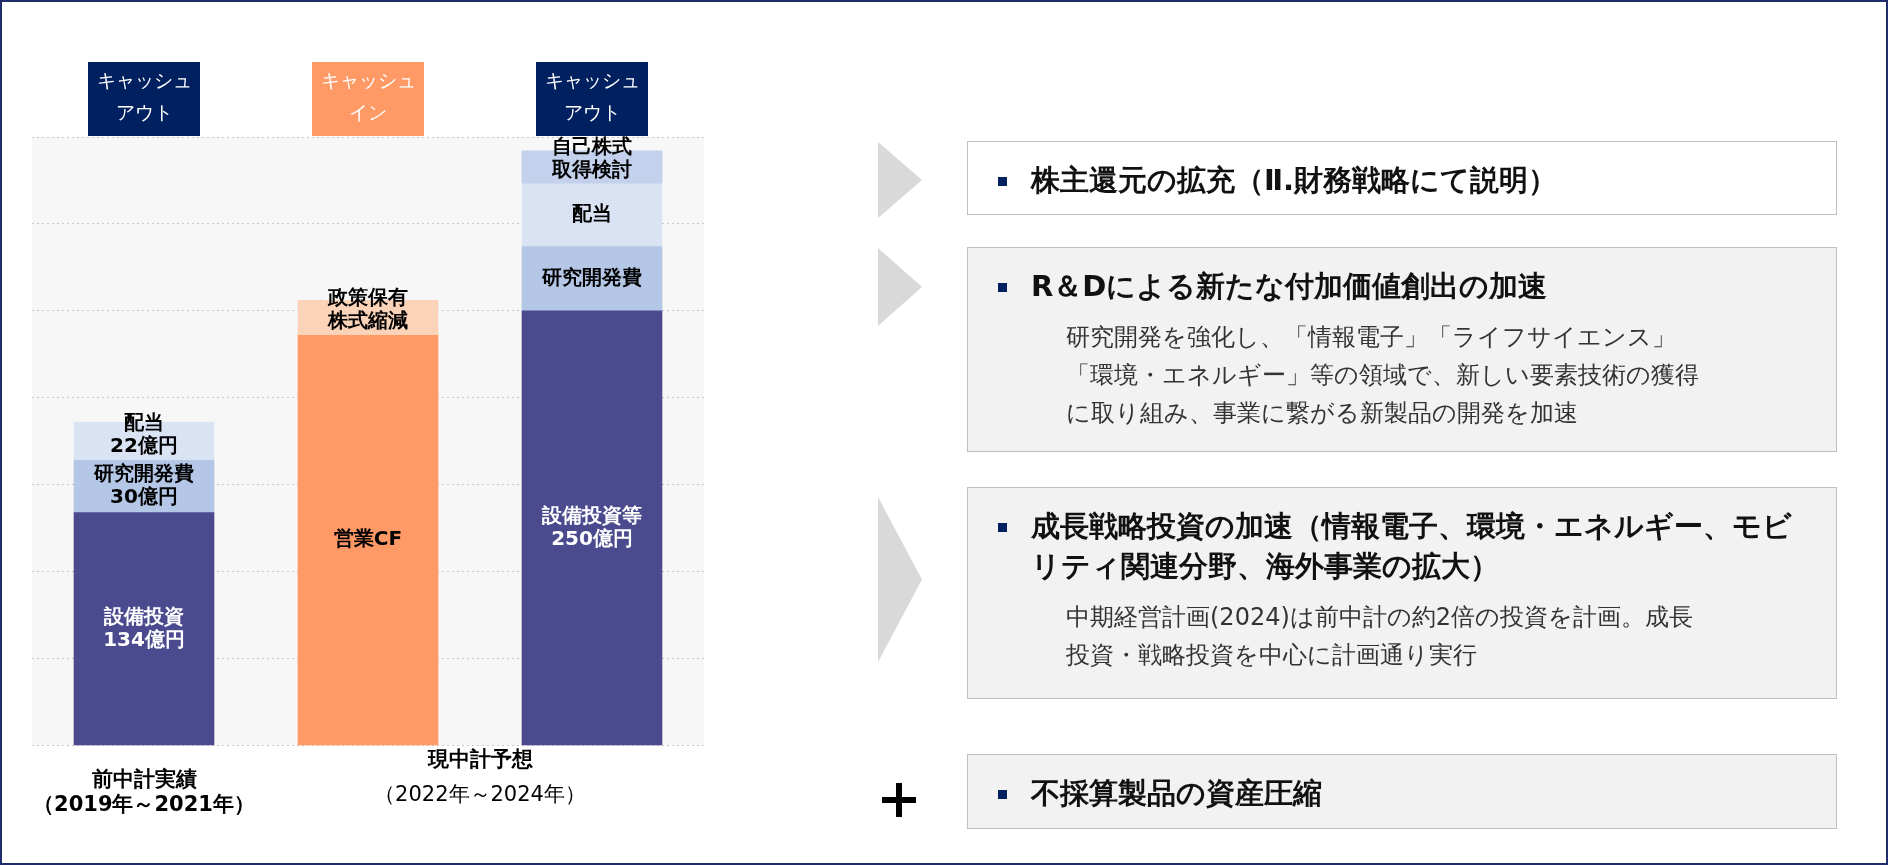 Image resolution: width=1888 pixels, height=865 pixels. I want to click on text: 株主還元の拡充（Ⅱ.財務戦略にて説明）, so click(1294, 180).